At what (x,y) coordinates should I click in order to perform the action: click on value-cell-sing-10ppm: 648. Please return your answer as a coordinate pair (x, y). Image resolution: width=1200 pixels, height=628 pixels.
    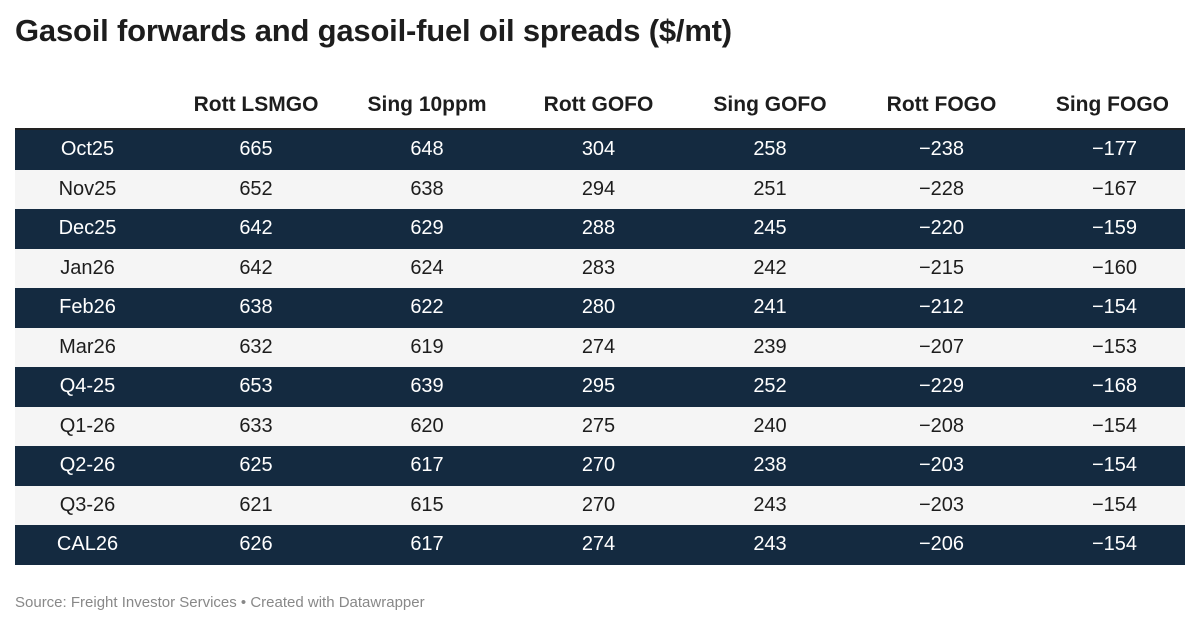
    Looking at the image, I should click on (427, 149).